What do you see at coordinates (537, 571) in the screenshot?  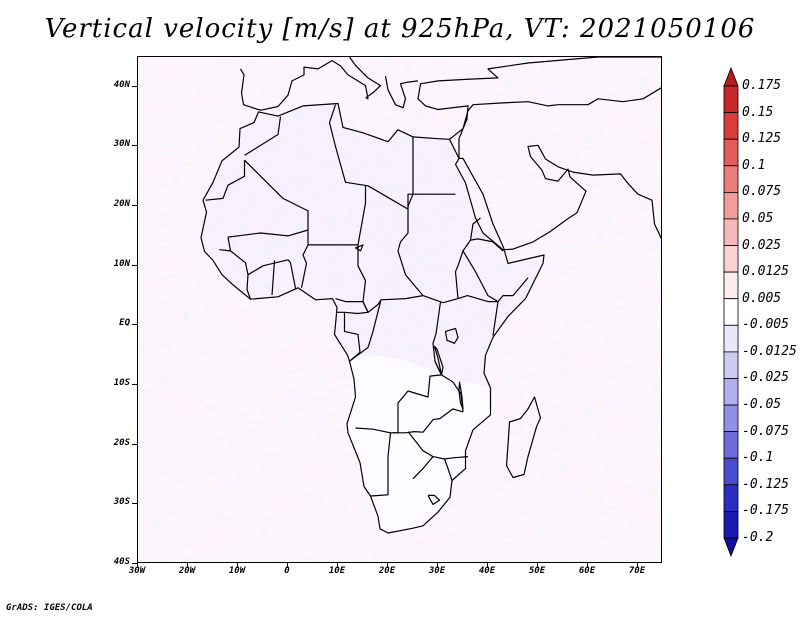 I see `lon-label: 50E` at bounding box center [537, 571].